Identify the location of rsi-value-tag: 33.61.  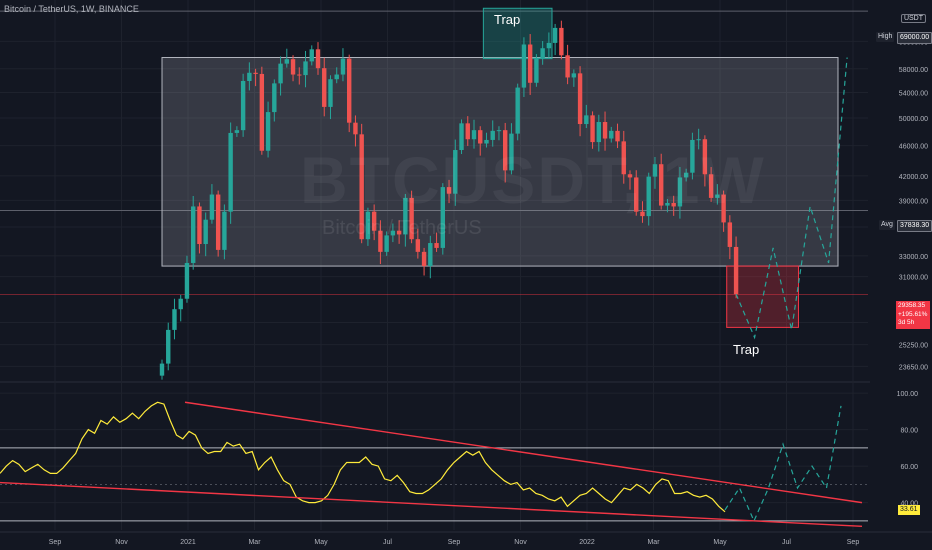
(909, 510).